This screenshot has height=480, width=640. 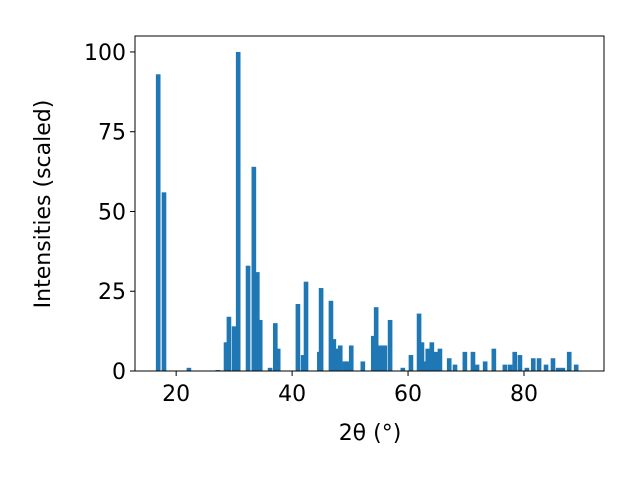 I want to click on x-axis-label: 2θ (°), so click(x=370, y=433).